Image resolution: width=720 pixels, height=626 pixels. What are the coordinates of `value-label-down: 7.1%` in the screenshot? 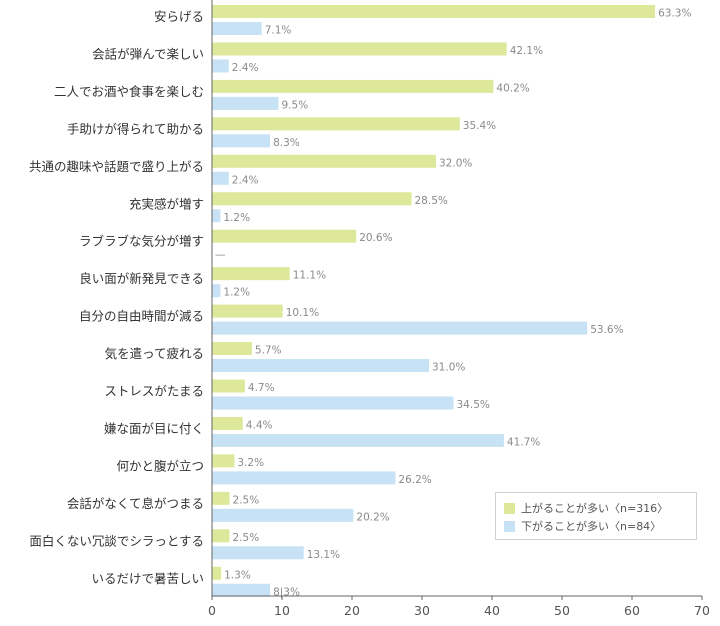 It's located at (278, 31).